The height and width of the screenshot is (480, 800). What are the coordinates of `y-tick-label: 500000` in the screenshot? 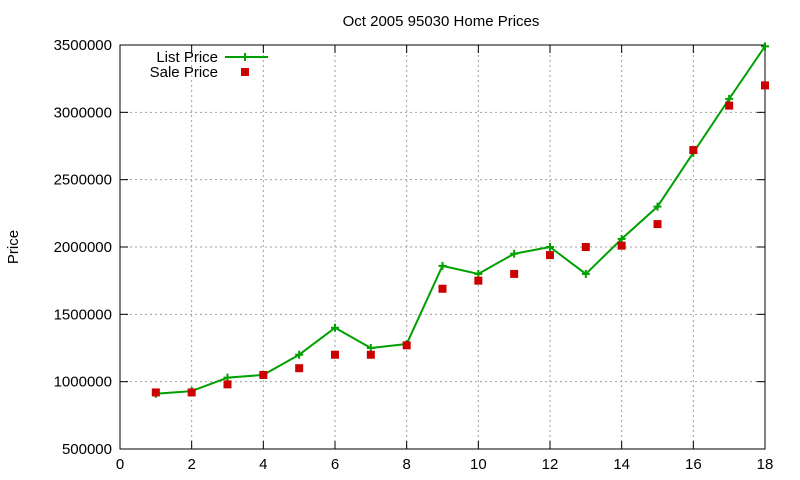 It's located at (87, 449).